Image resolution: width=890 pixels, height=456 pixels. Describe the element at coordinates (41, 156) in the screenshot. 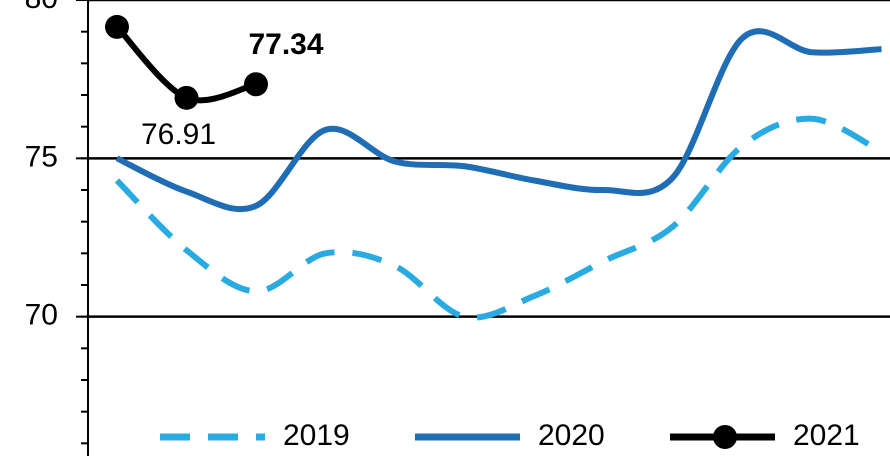

I see `y-tick-label: 75` at that location.